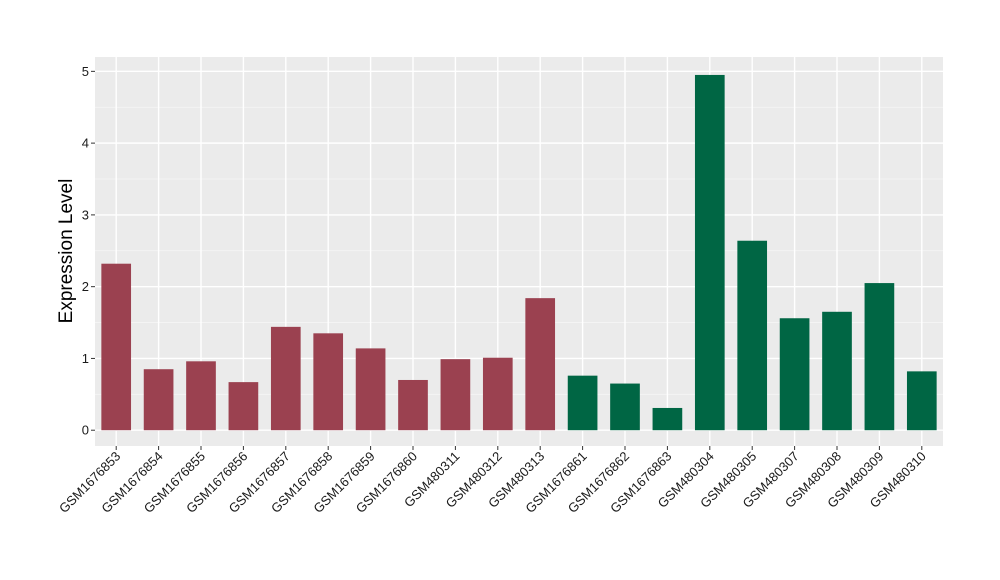 The width and height of the screenshot is (1000, 580). Describe the element at coordinates (85, 430) in the screenshot. I see `y-tick-label: 0` at that location.